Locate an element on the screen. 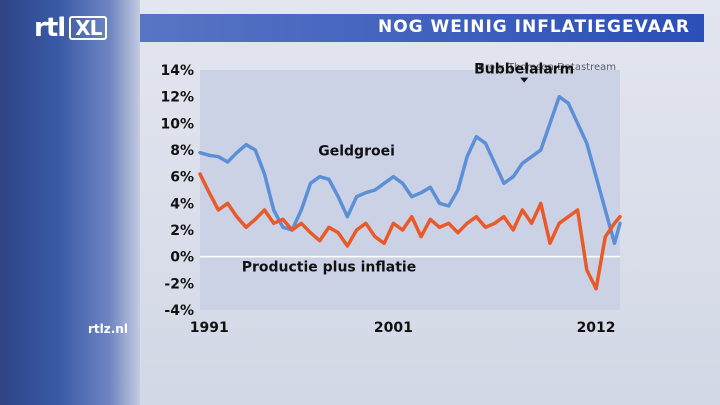  y-tick-label: -2% is located at coordinates (179, 284).